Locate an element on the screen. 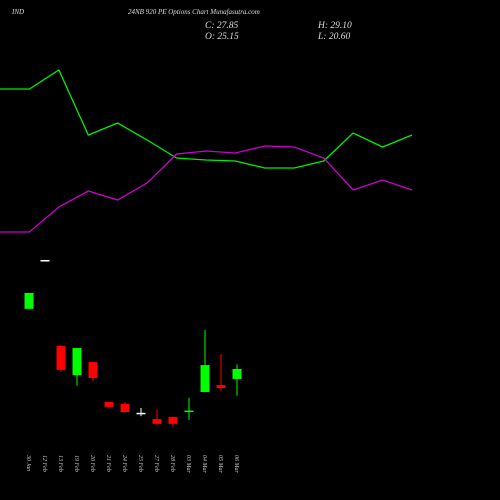  x-tick-label: 12 Feb is located at coordinates (44, 463).